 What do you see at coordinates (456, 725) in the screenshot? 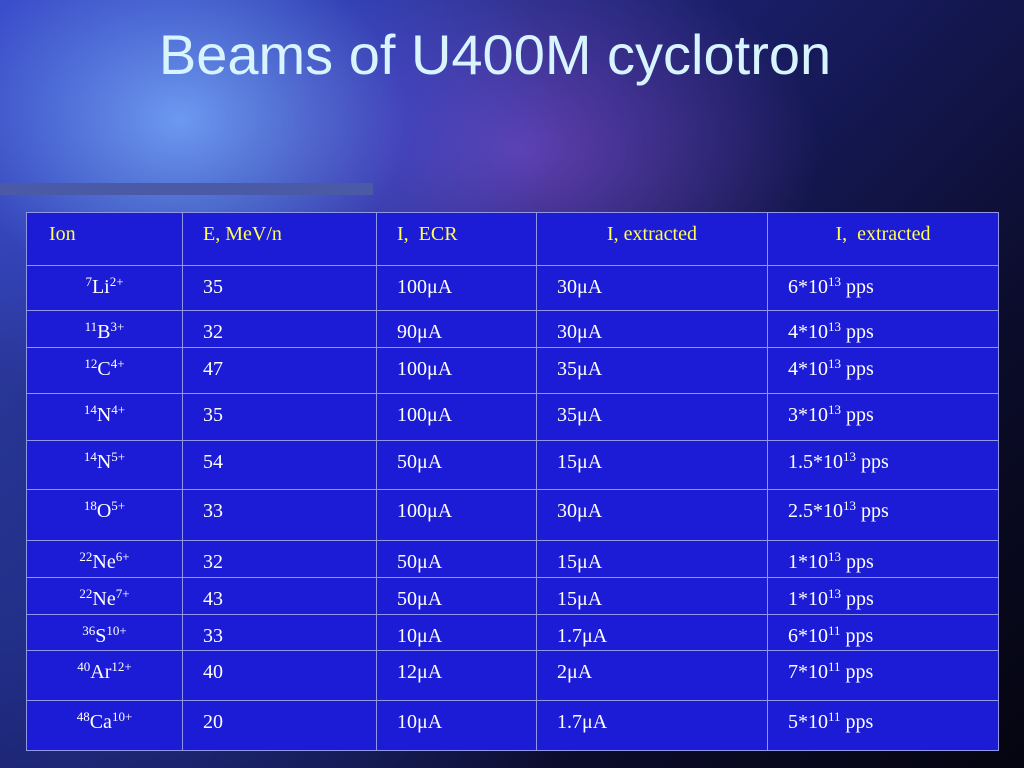
I see `ecr-cell: 10μA` at bounding box center [456, 725].